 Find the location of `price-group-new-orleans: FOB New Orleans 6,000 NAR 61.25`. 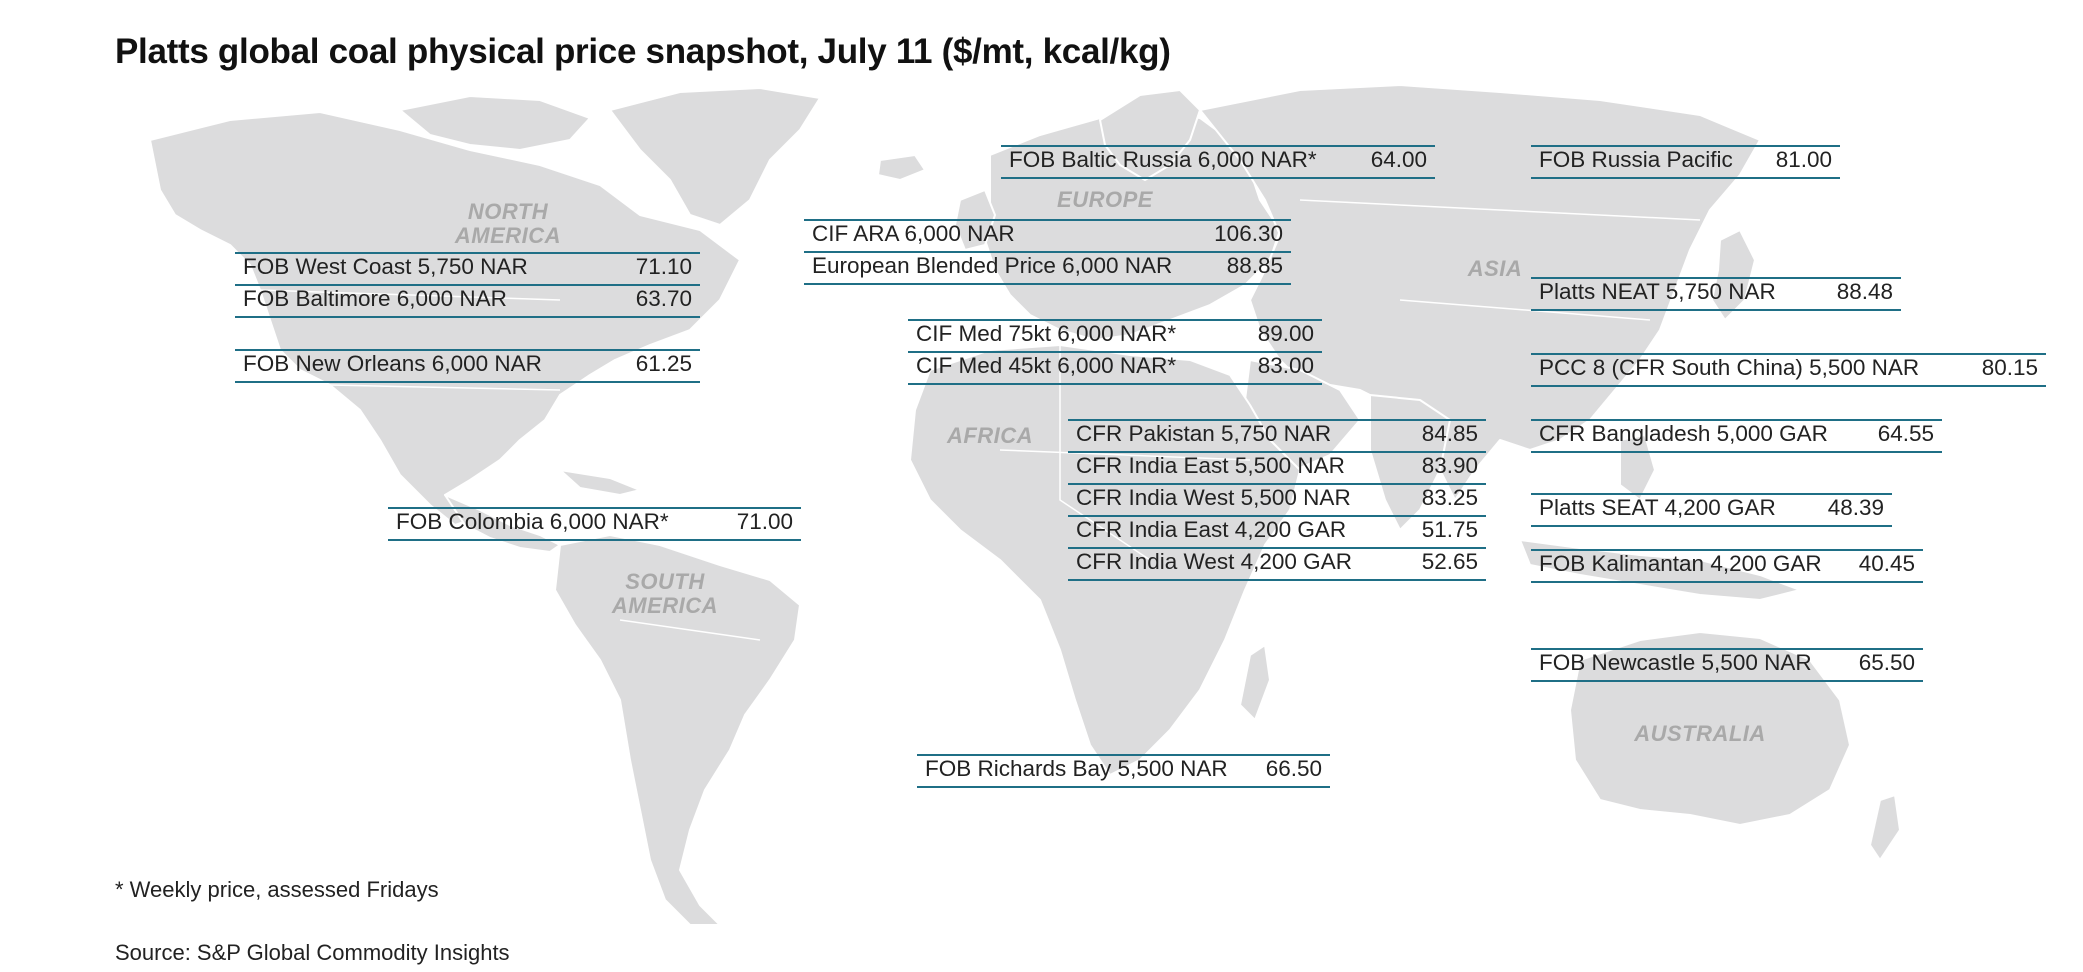

price-group-new-orleans: FOB New Orleans 6,000 NAR 61.25 is located at coordinates (467, 366).